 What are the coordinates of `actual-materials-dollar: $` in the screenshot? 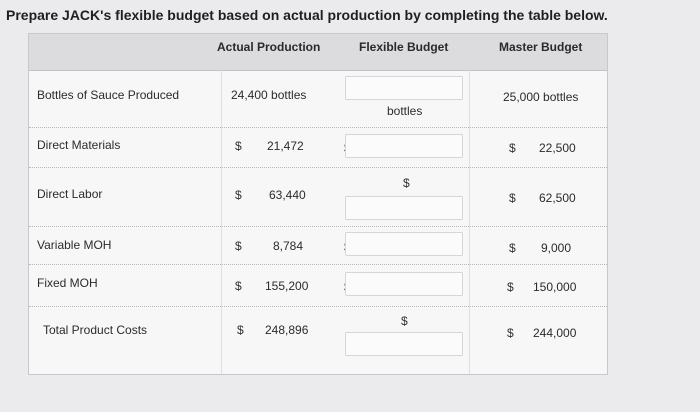 It's located at (238, 146).